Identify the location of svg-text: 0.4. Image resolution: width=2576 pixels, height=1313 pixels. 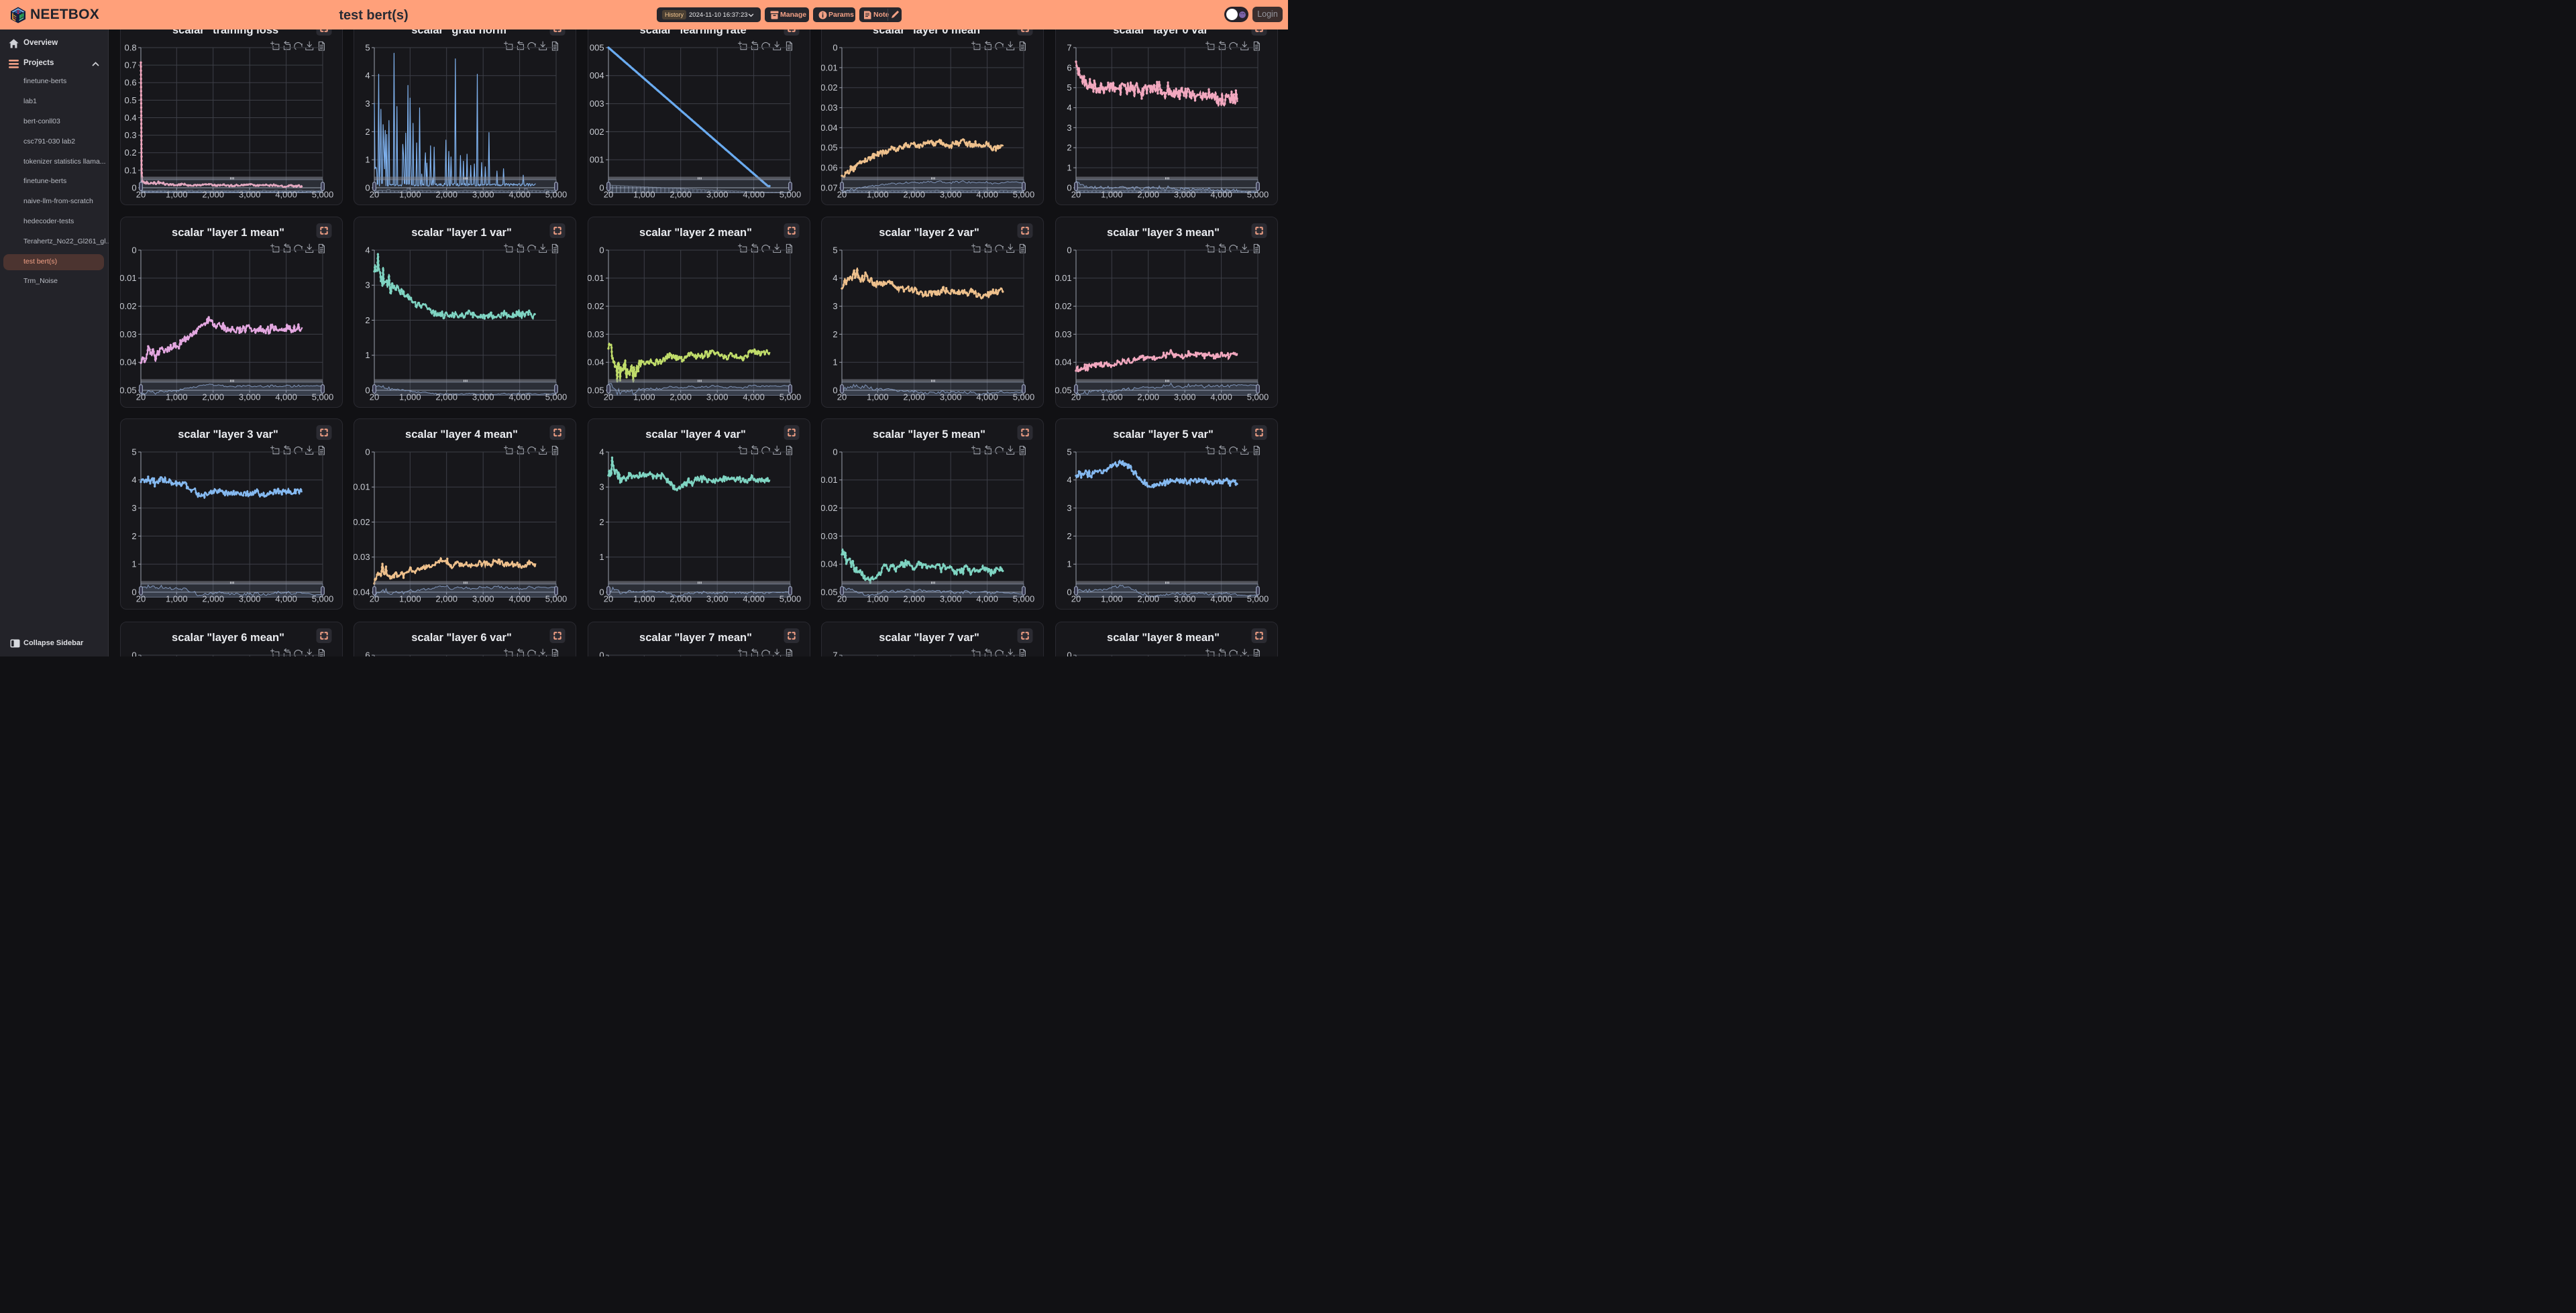
(130, 117).